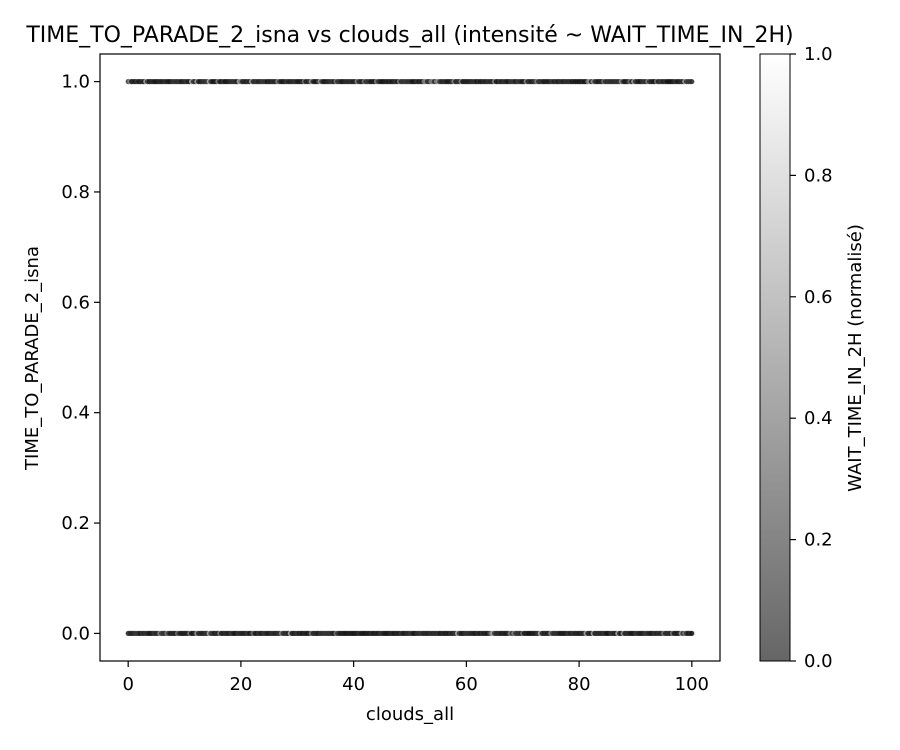 Image resolution: width=900 pixels, height=750 pixels. Describe the element at coordinates (75, 82) in the screenshot. I see `y-tick-label: 1.0` at that location.